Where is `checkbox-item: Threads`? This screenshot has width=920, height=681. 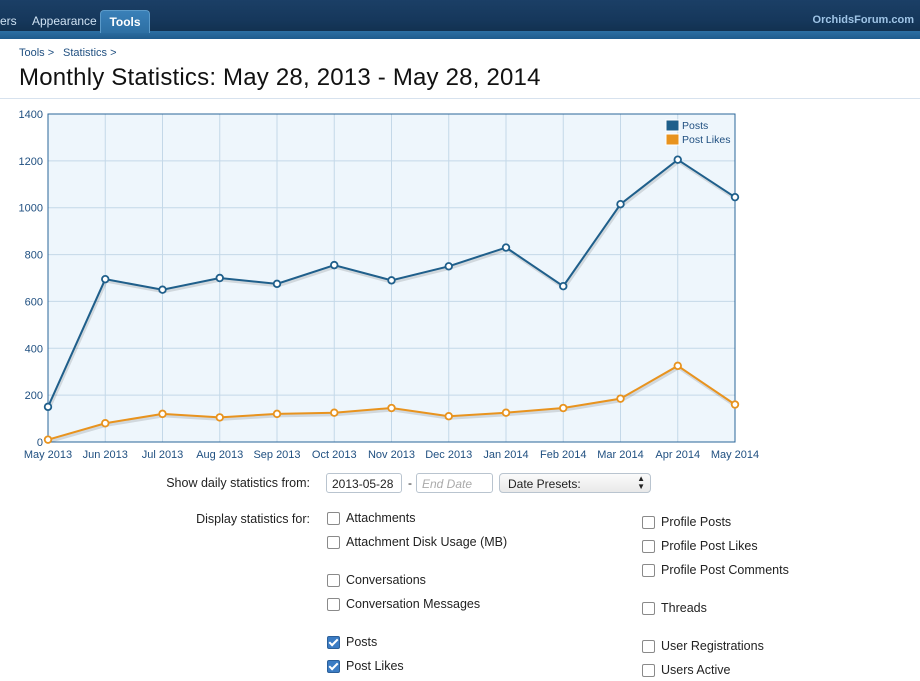
checkbox-item: Threads is located at coordinates (674, 608).